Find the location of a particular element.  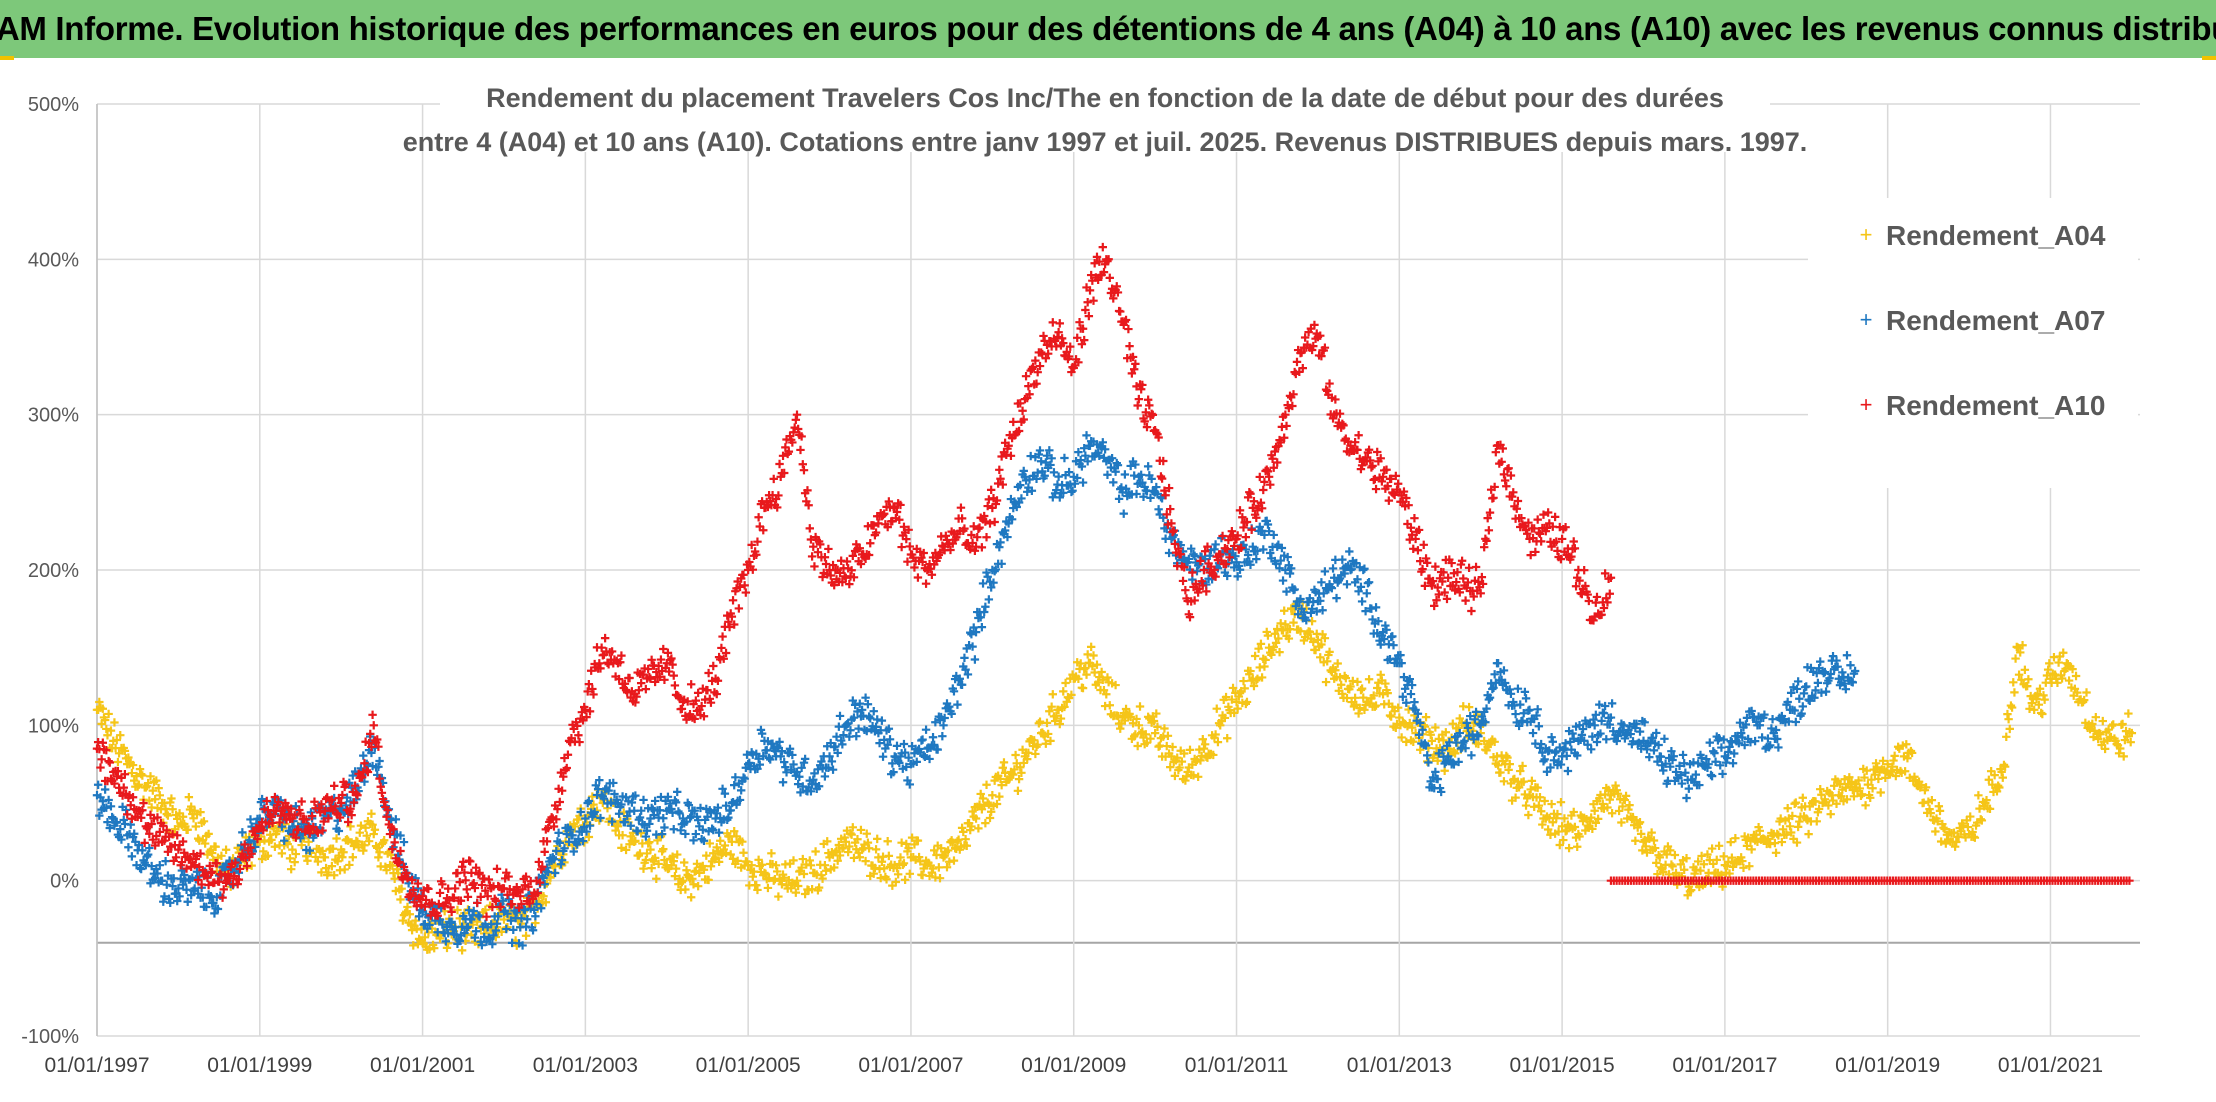

x-tick-label: 01/01/1999 is located at coordinates (259, 1065).